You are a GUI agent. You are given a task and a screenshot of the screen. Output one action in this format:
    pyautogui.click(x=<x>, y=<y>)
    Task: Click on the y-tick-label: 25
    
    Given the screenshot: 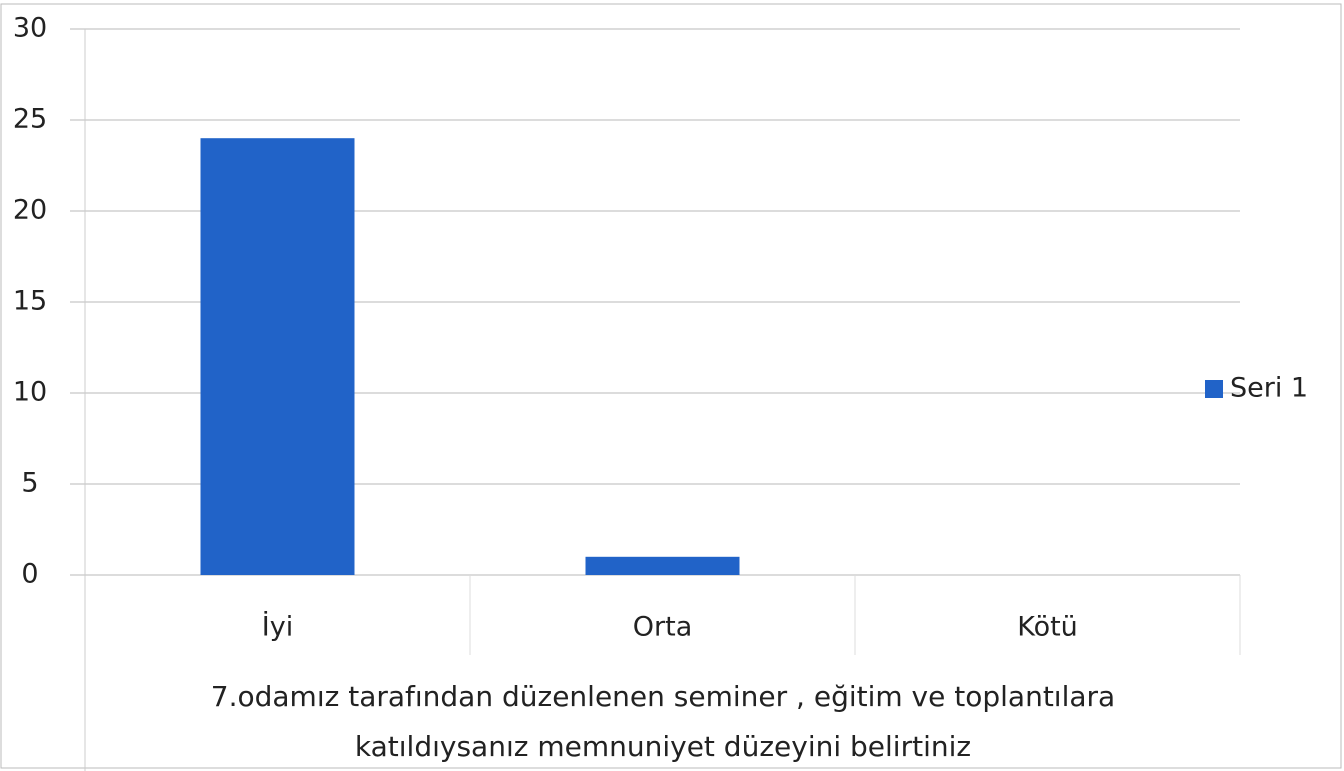 What is the action you would take?
    pyautogui.click(x=30, y=119)
    